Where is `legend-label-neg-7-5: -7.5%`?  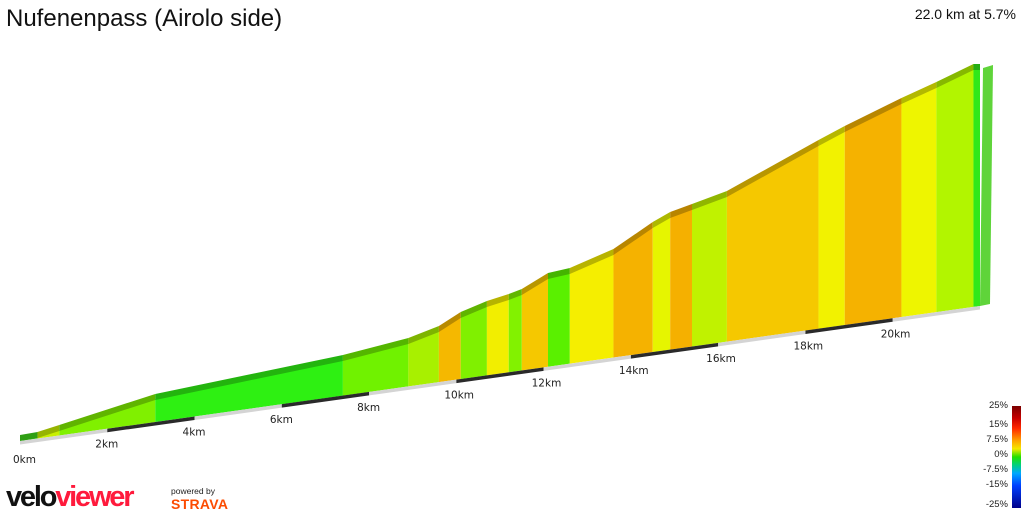 legend-label-neg-7-5: -7.5% is located at coordinates (995, 469).